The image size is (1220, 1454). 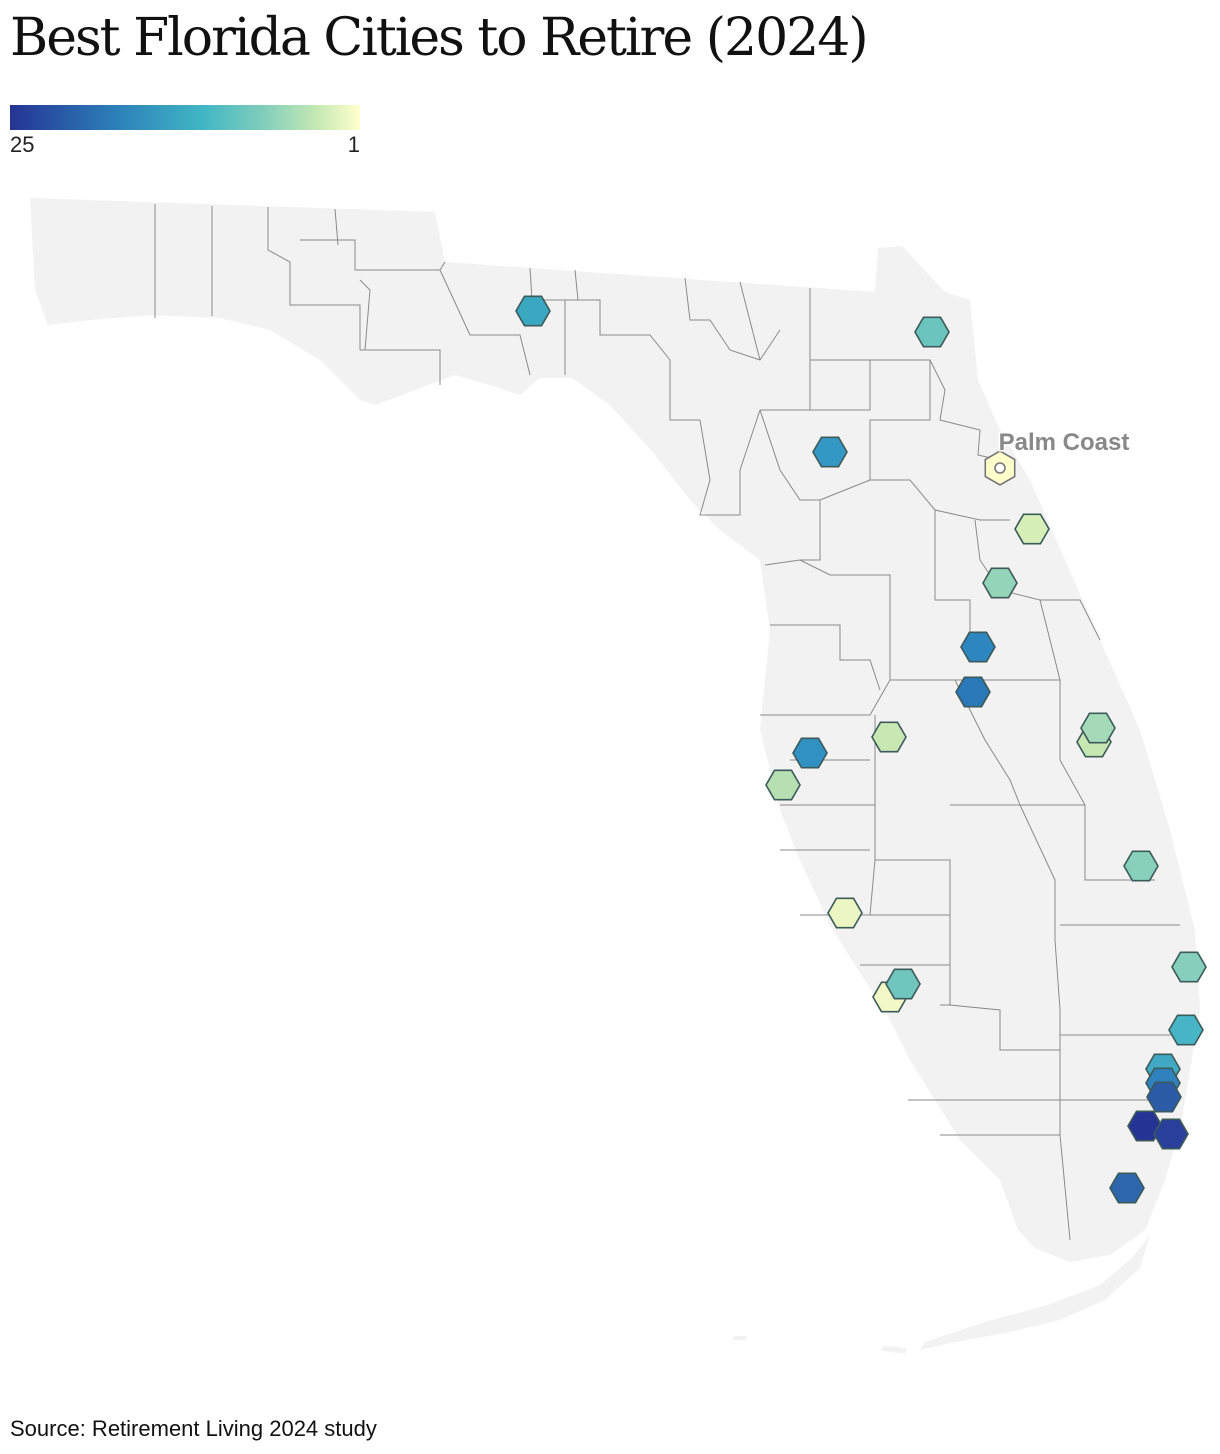 I want to click on legend-min-label: 25, so click(x=22, y=144).